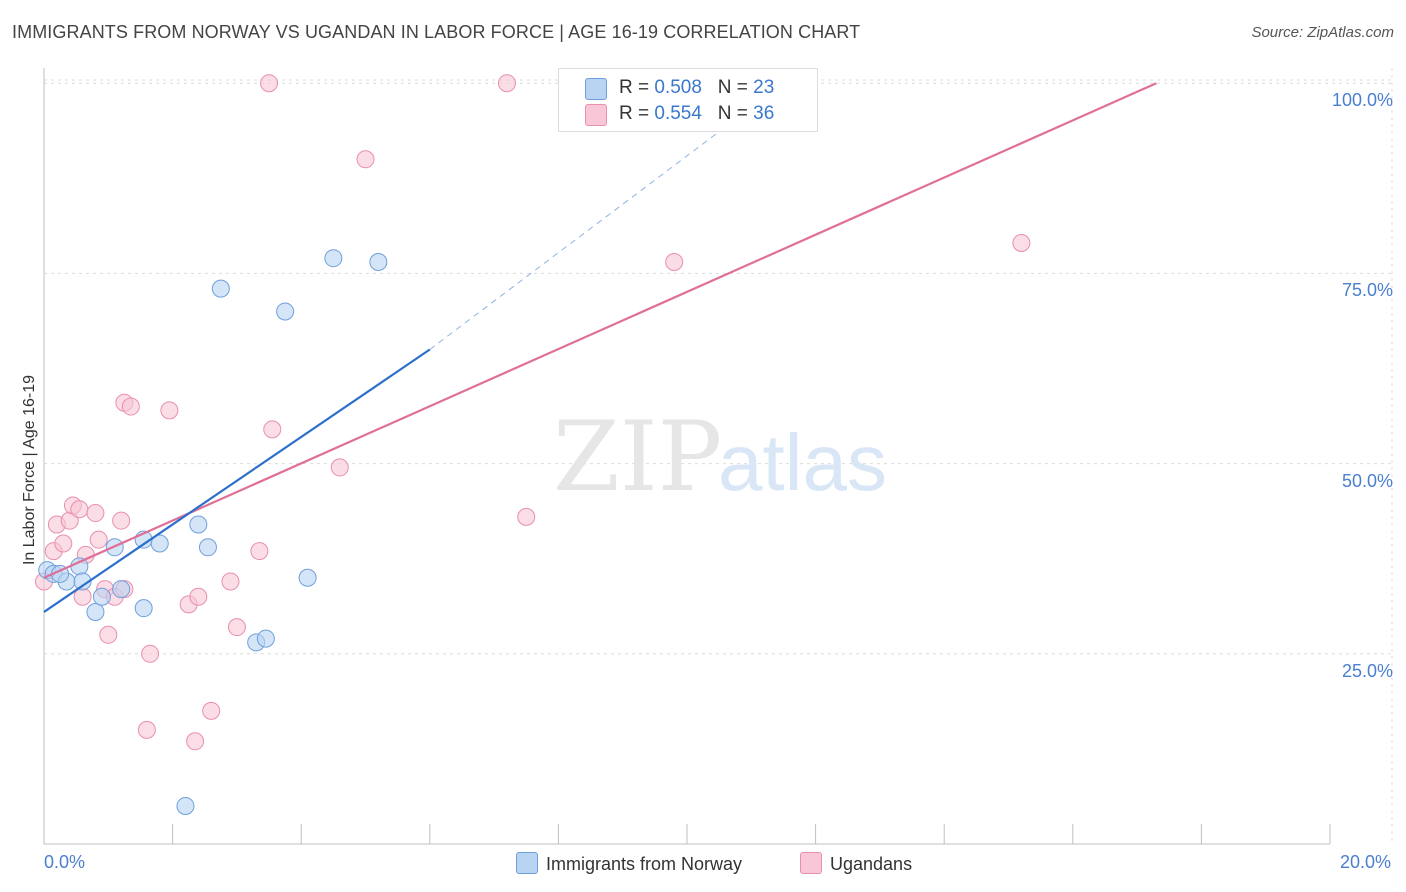 The width and height of the screenshot is (1406, 892). Describe the element at coordinates (811, 863) in the screenshot. I see `ugandans-legend-swatch` at that location.